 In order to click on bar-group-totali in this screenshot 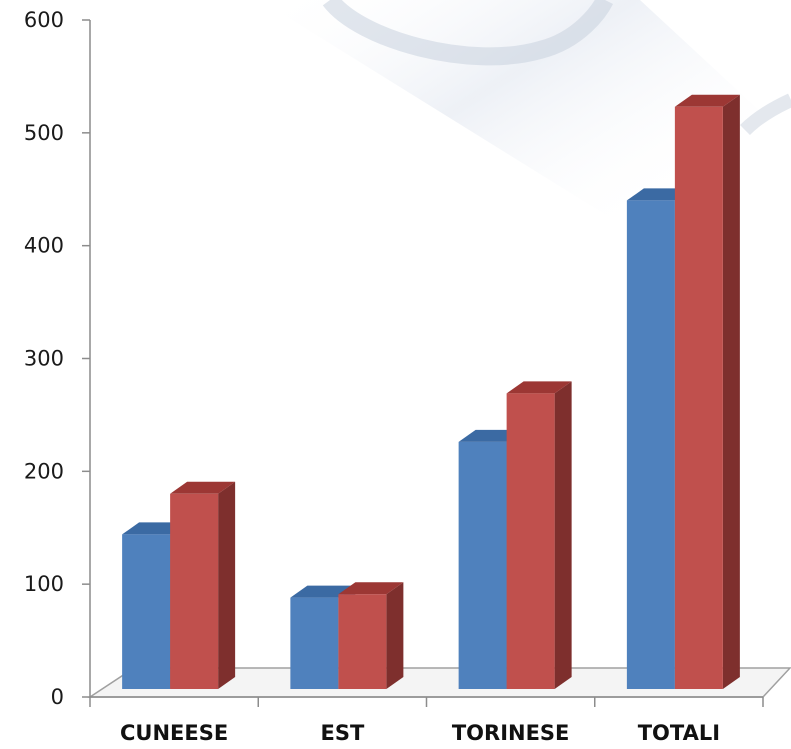, I will do `click(683, 391)`.